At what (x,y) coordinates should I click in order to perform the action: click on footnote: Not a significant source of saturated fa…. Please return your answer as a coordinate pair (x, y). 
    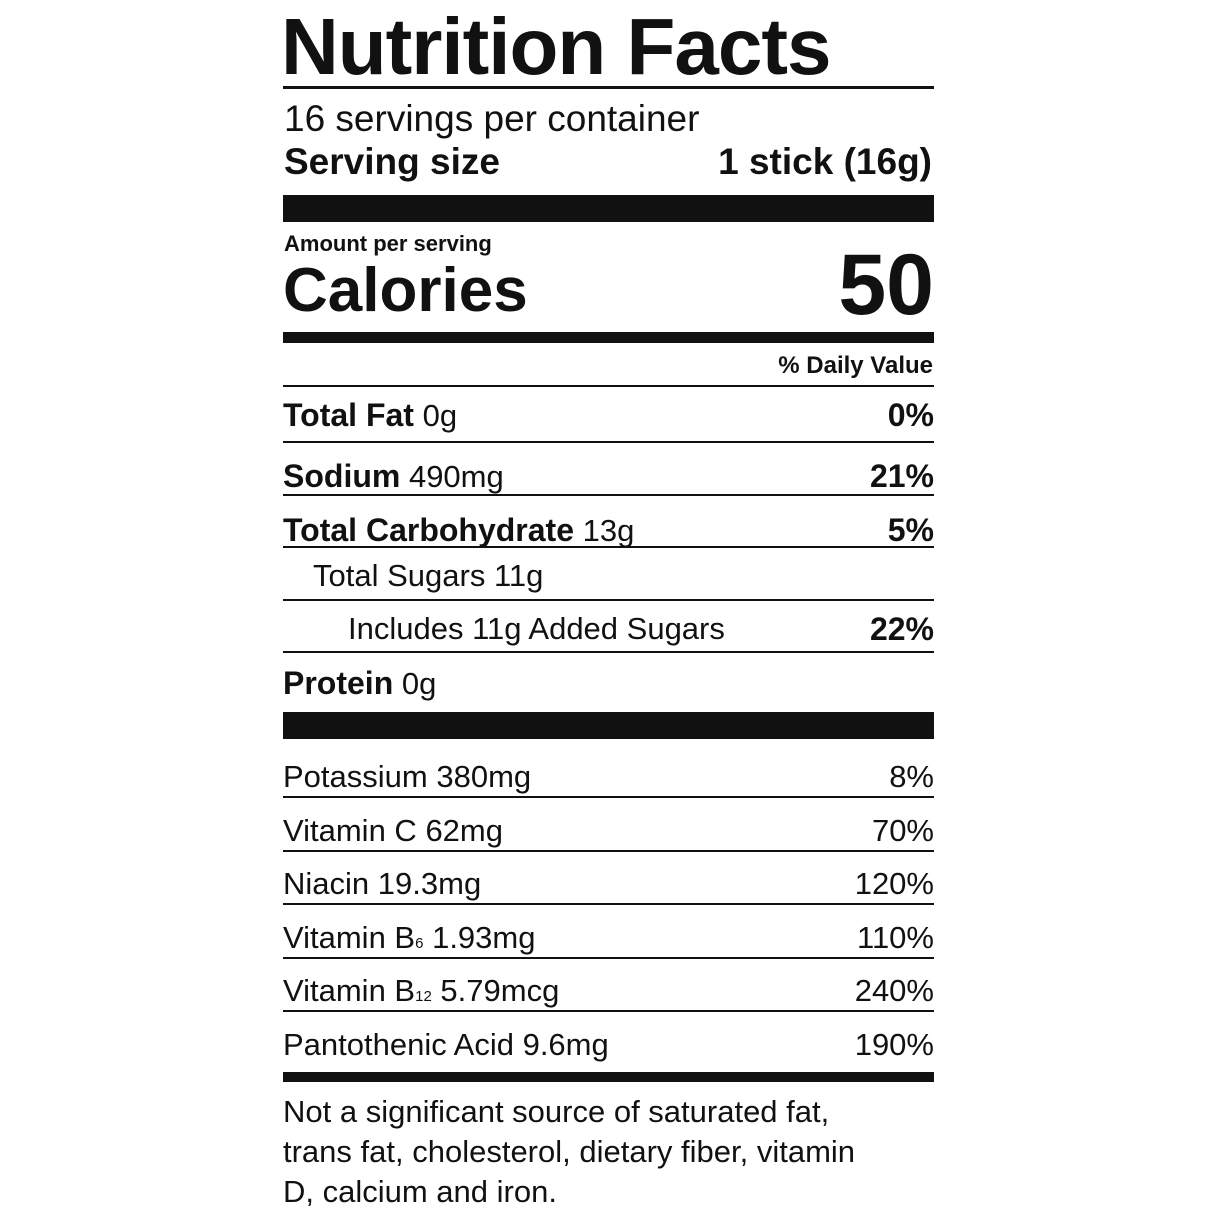
    Looking at the image, I should click on (569, 1152).